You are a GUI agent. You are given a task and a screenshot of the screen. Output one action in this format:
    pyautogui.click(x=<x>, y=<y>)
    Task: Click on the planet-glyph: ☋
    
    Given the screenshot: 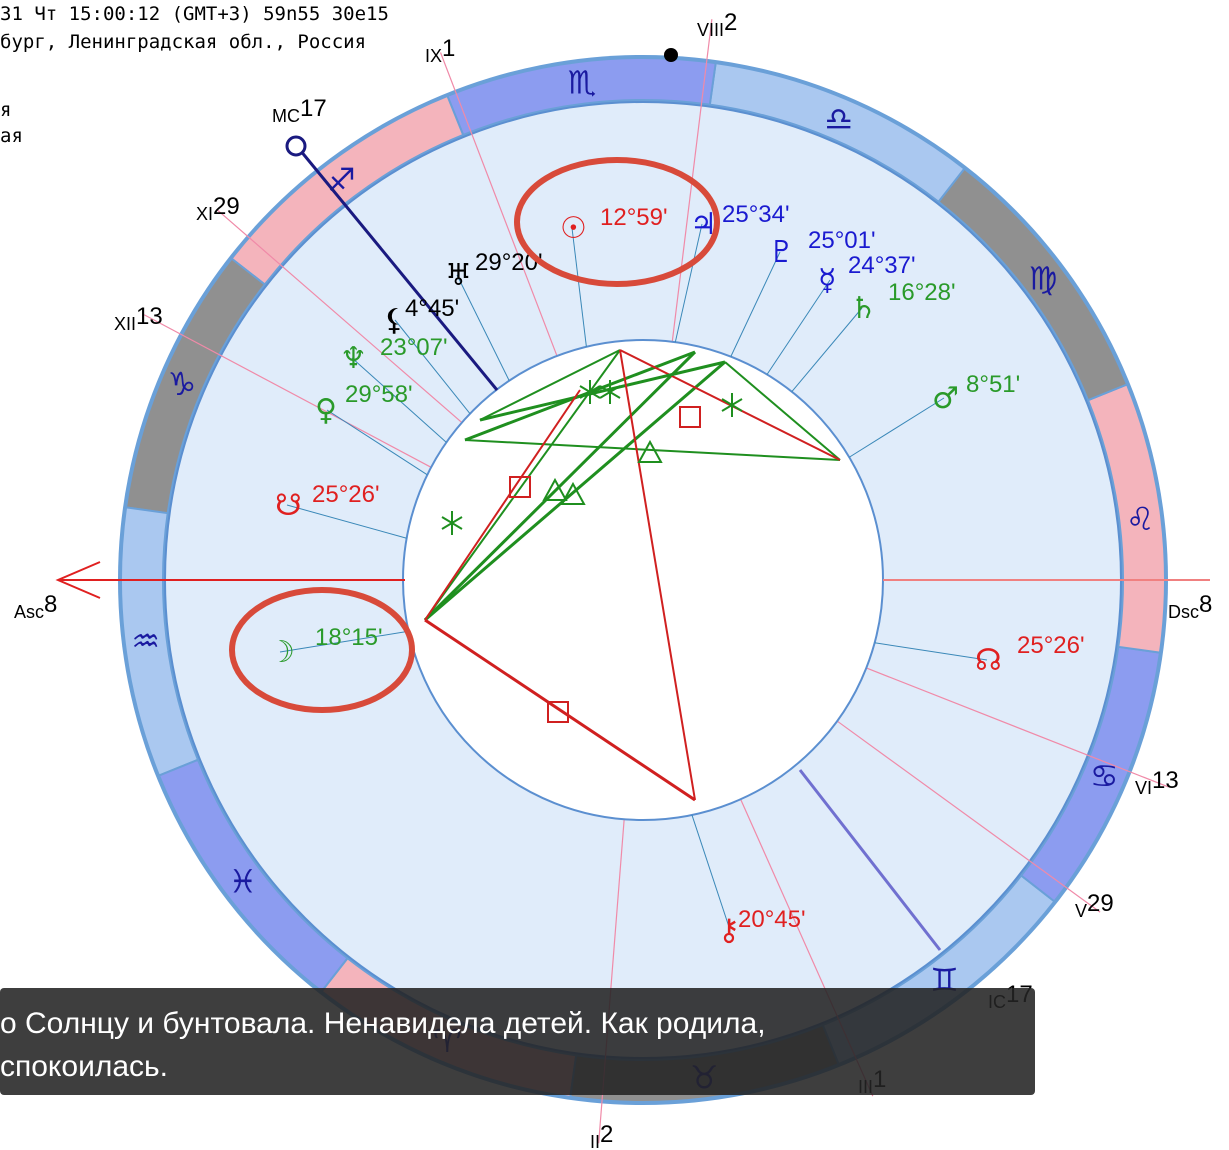 What is the action you would take?
    pyautogui.click(x=288, y=505)
    